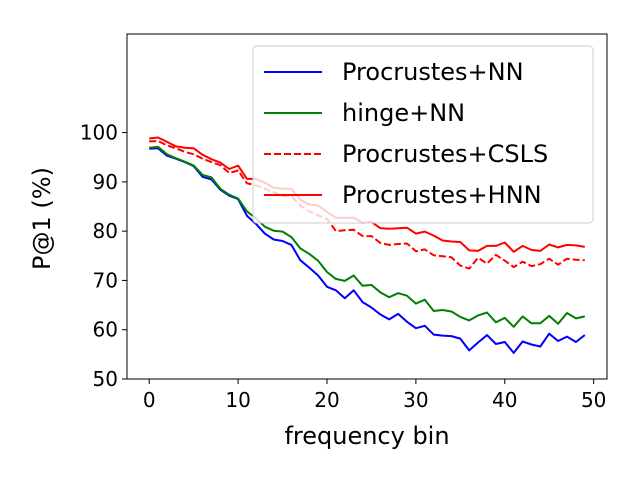  Describe the element at coordinates (504, 400) in the screenshot. I see `x-tick-label: 40` at that location.